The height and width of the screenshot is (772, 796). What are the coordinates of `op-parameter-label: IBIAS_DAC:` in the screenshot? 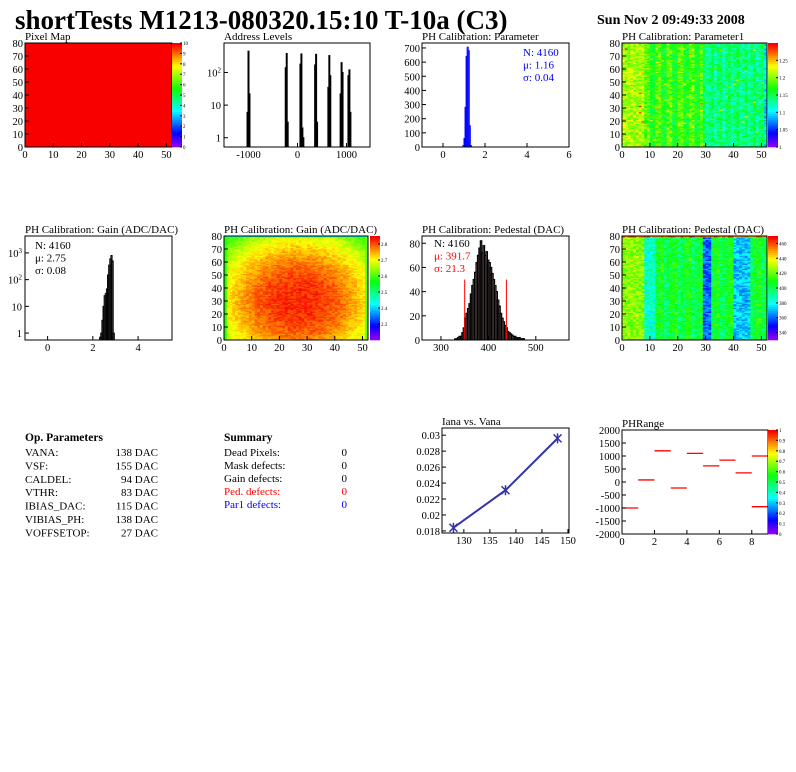 It's located at (55, 507).